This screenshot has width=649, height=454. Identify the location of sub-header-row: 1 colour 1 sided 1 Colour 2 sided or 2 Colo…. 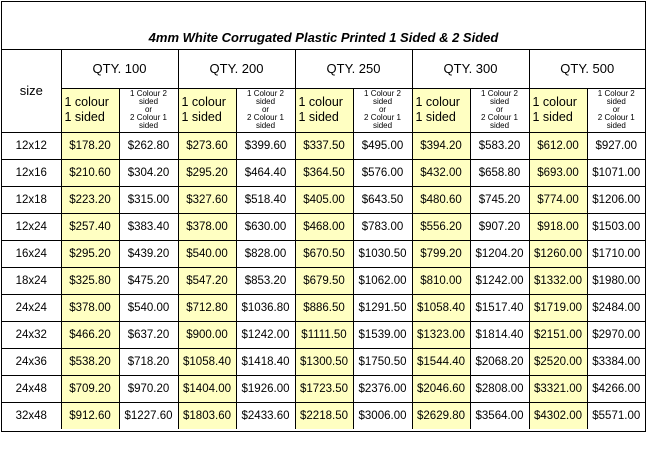
(323, 110).